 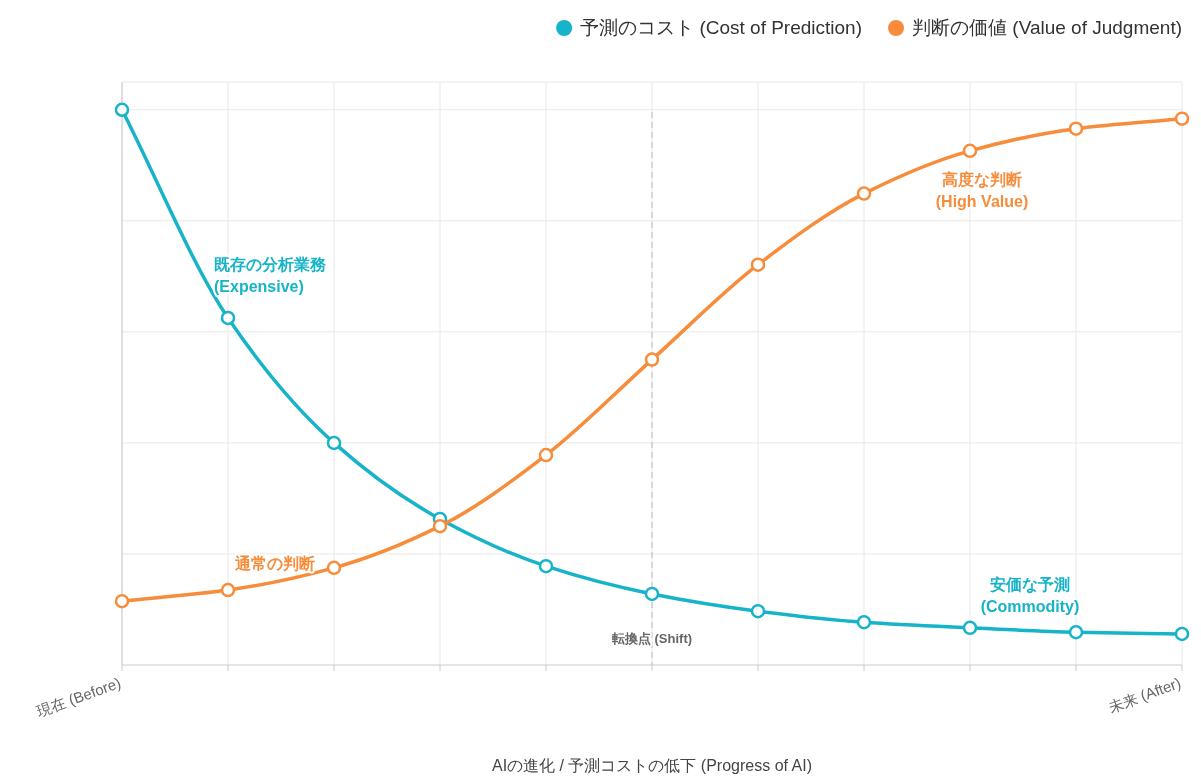 What do you see at coordinates (1144, 694) in the screenshot?
I see `x-tick-label: 未来 (After)` at bounding box center [1144, 694].